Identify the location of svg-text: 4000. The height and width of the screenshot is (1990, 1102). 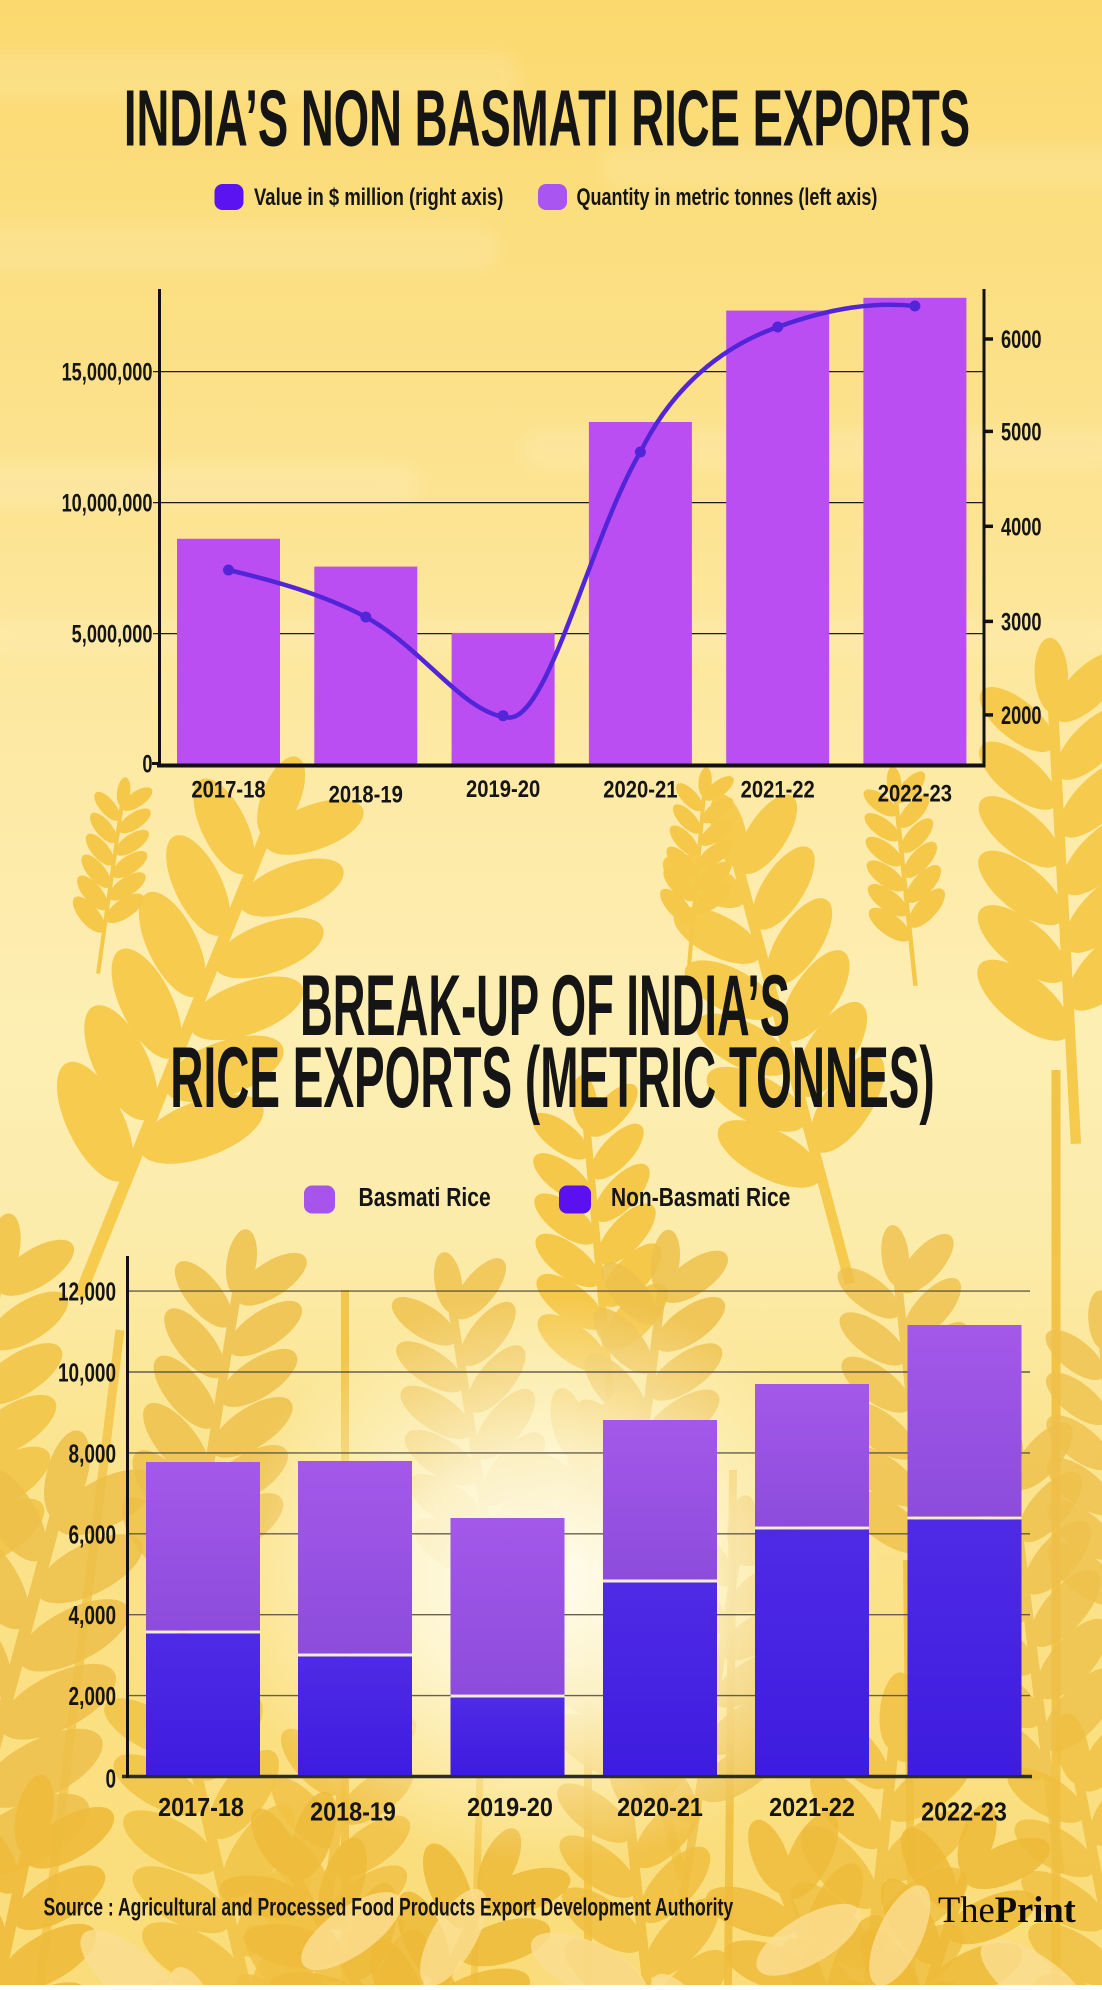
(1021, 527).